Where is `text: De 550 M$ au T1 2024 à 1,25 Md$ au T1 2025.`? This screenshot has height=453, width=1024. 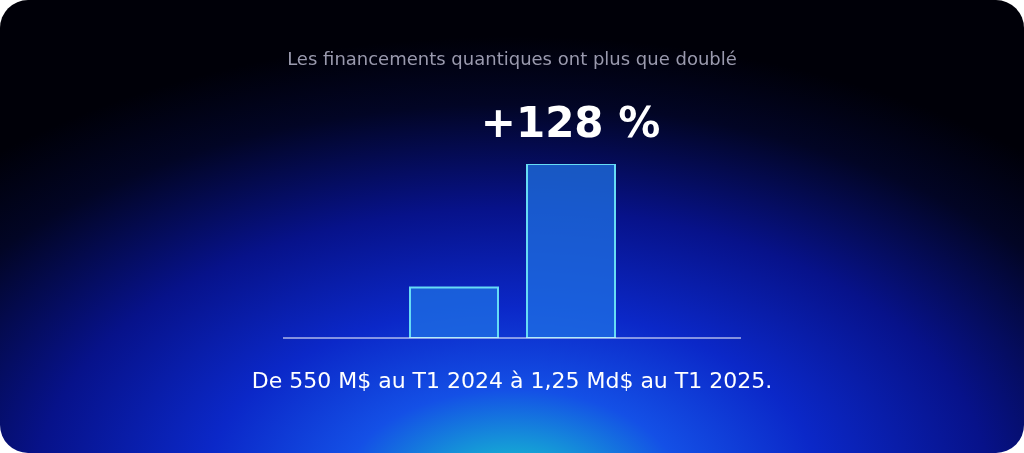 text: De 550 M$ au T1 2024 à 1,25 Md$ au T1 2025. is located at coordinates (512, 380).